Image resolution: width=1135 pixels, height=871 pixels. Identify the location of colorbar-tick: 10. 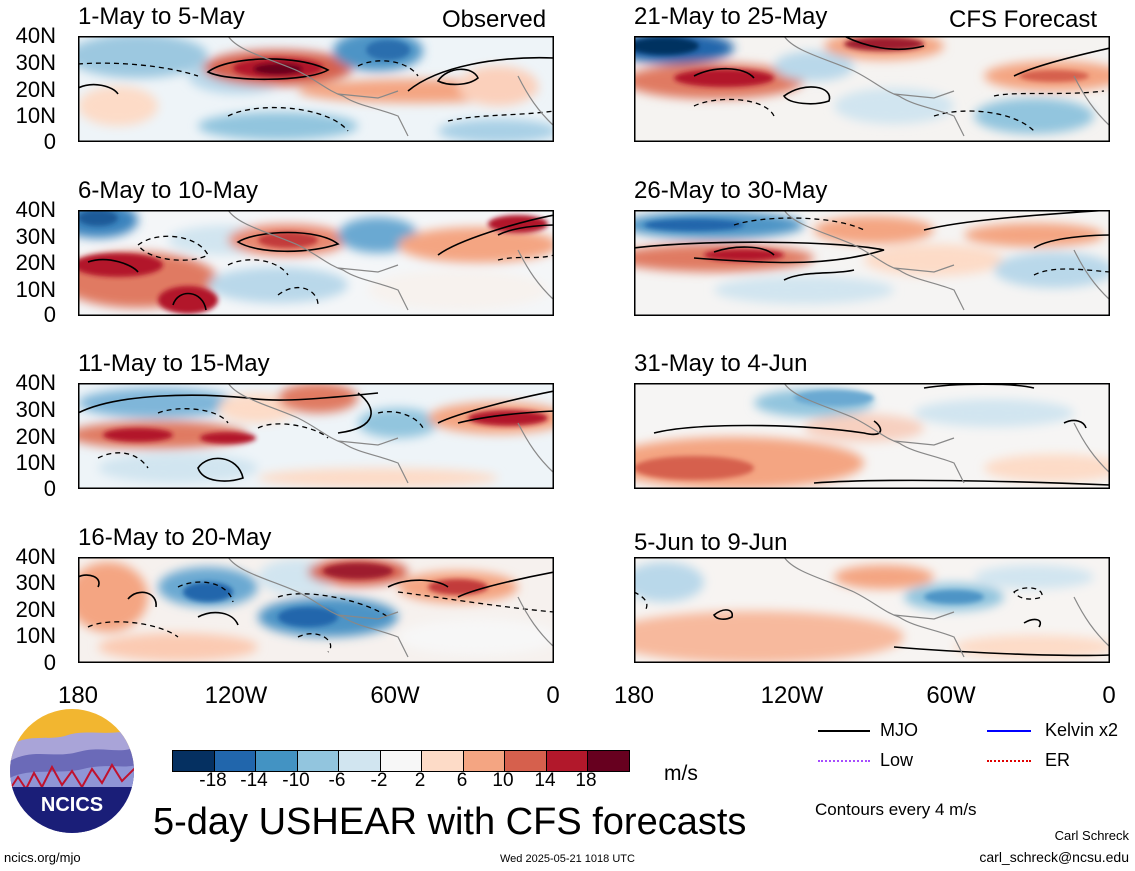
(503, 780).